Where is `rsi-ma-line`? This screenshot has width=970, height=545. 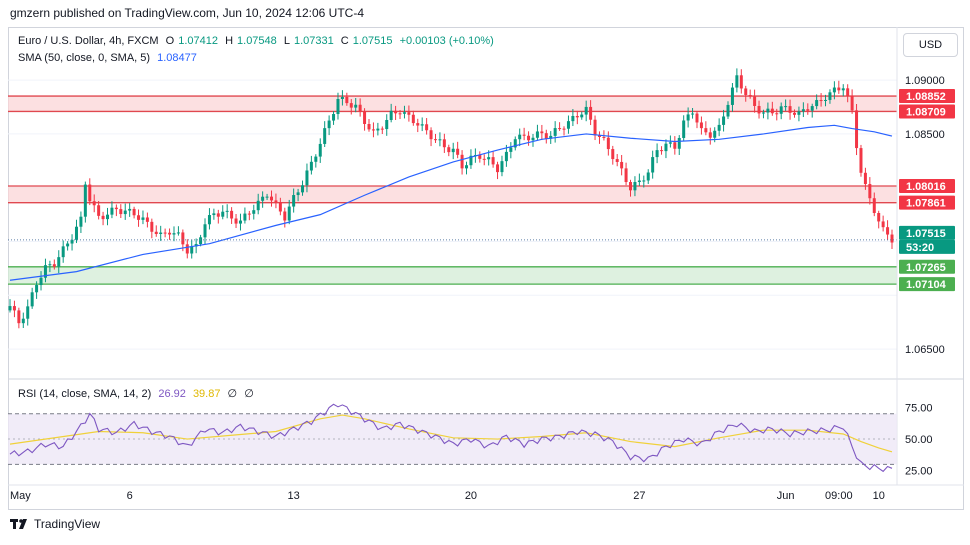
rsi-ma-line is located at coordinates (451, 433).